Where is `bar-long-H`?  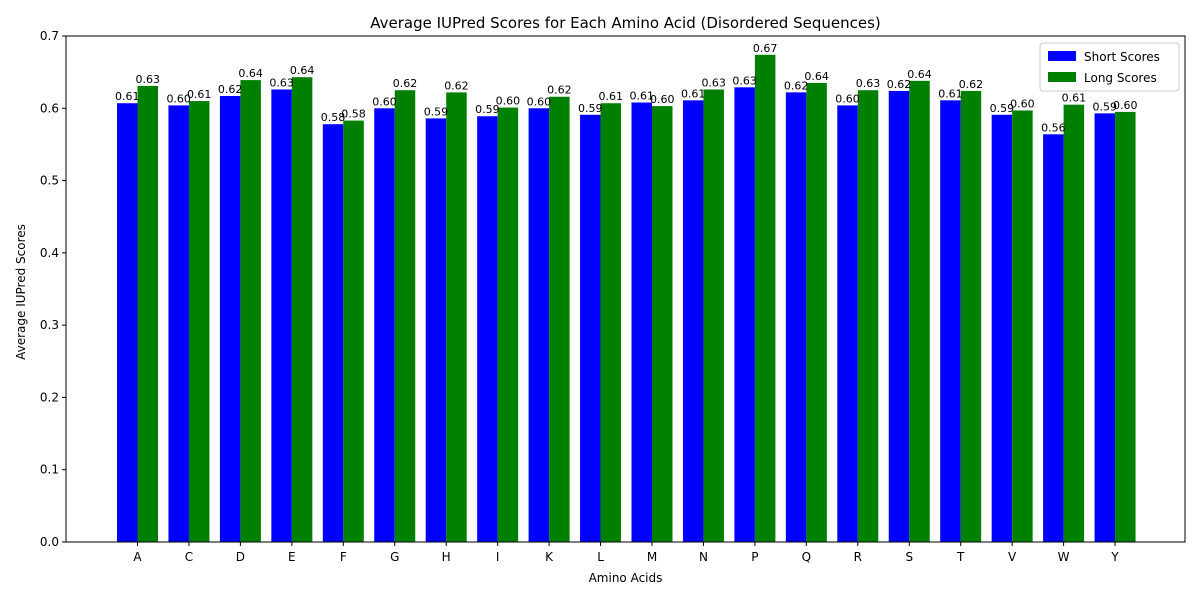
bar-long-H is located at coordinates (456, 317).